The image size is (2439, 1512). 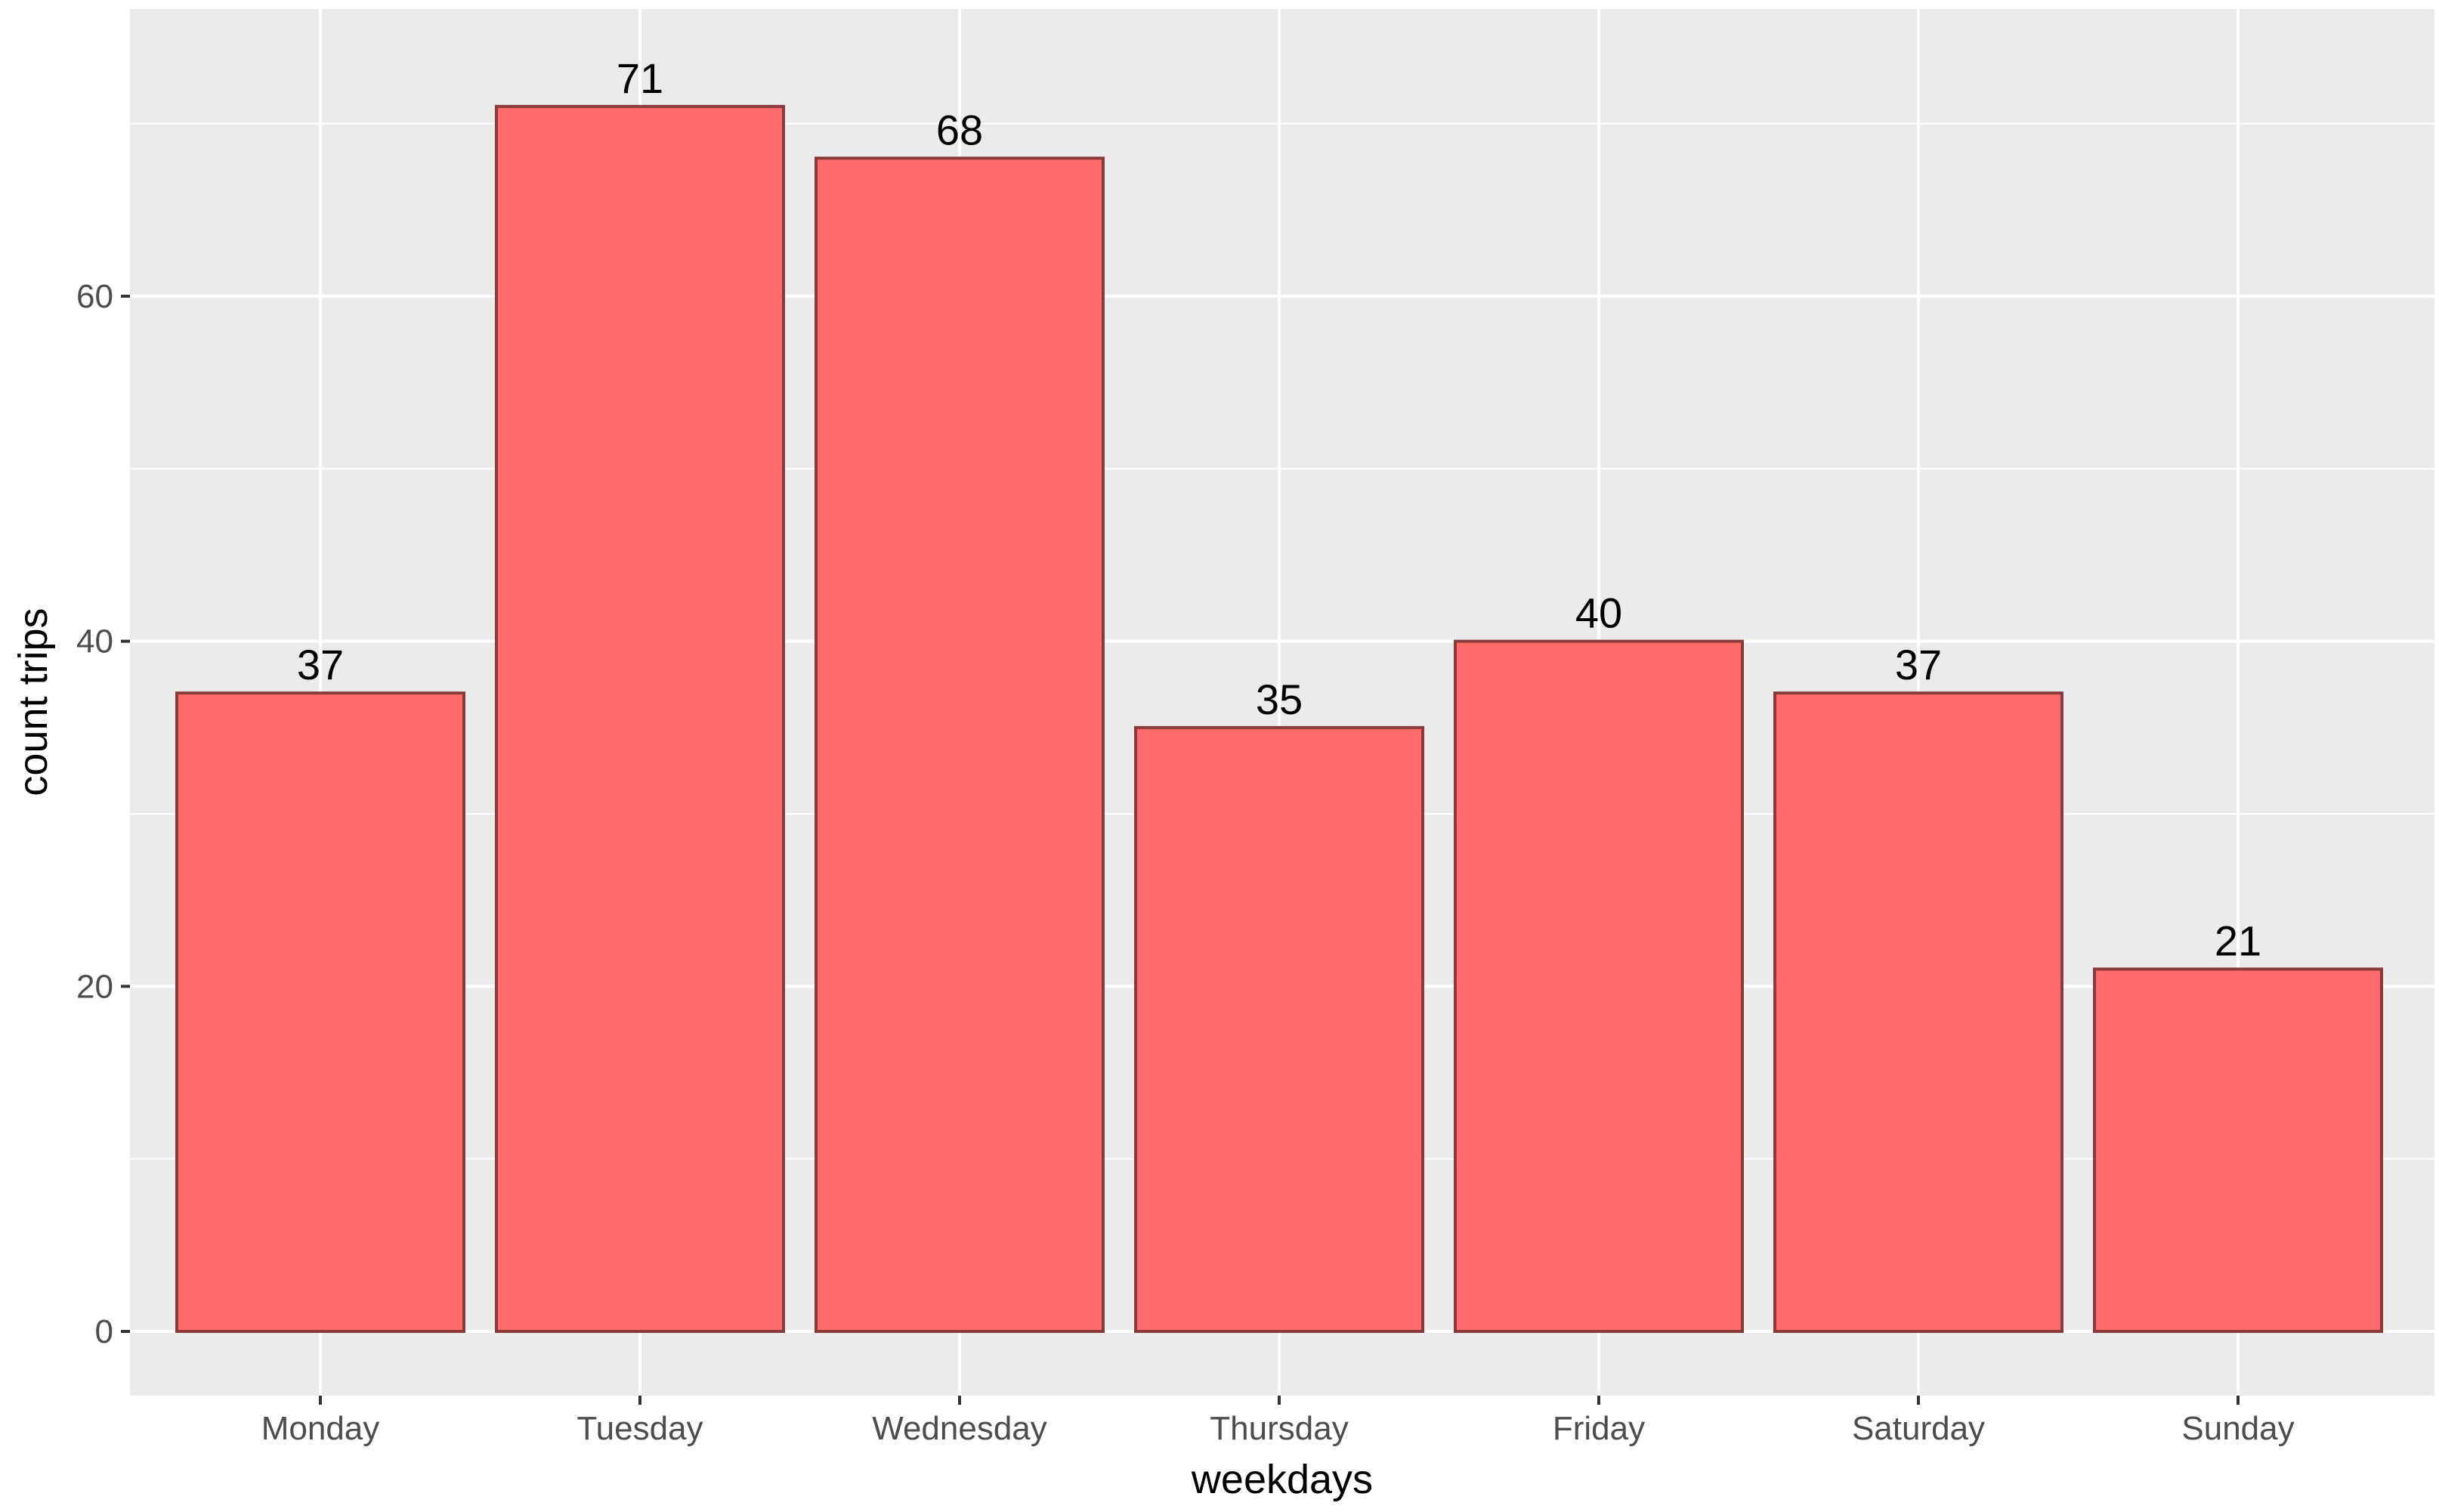 What do you see at coordinates (2238, 941) in the screenshot?
I see `data-label: 21` at bounding box center [2238, 941].